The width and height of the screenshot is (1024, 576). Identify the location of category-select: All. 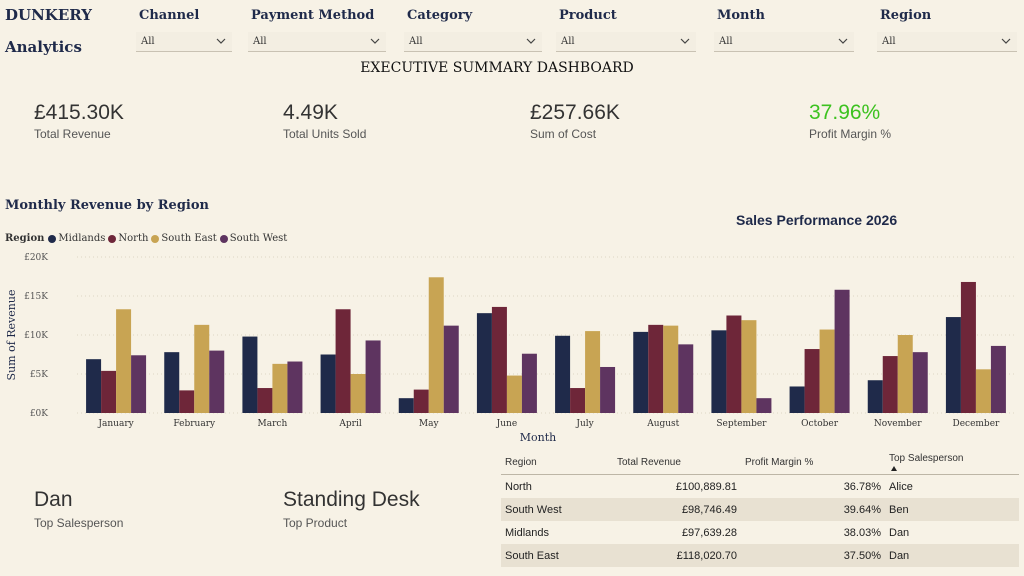
(473, 42).